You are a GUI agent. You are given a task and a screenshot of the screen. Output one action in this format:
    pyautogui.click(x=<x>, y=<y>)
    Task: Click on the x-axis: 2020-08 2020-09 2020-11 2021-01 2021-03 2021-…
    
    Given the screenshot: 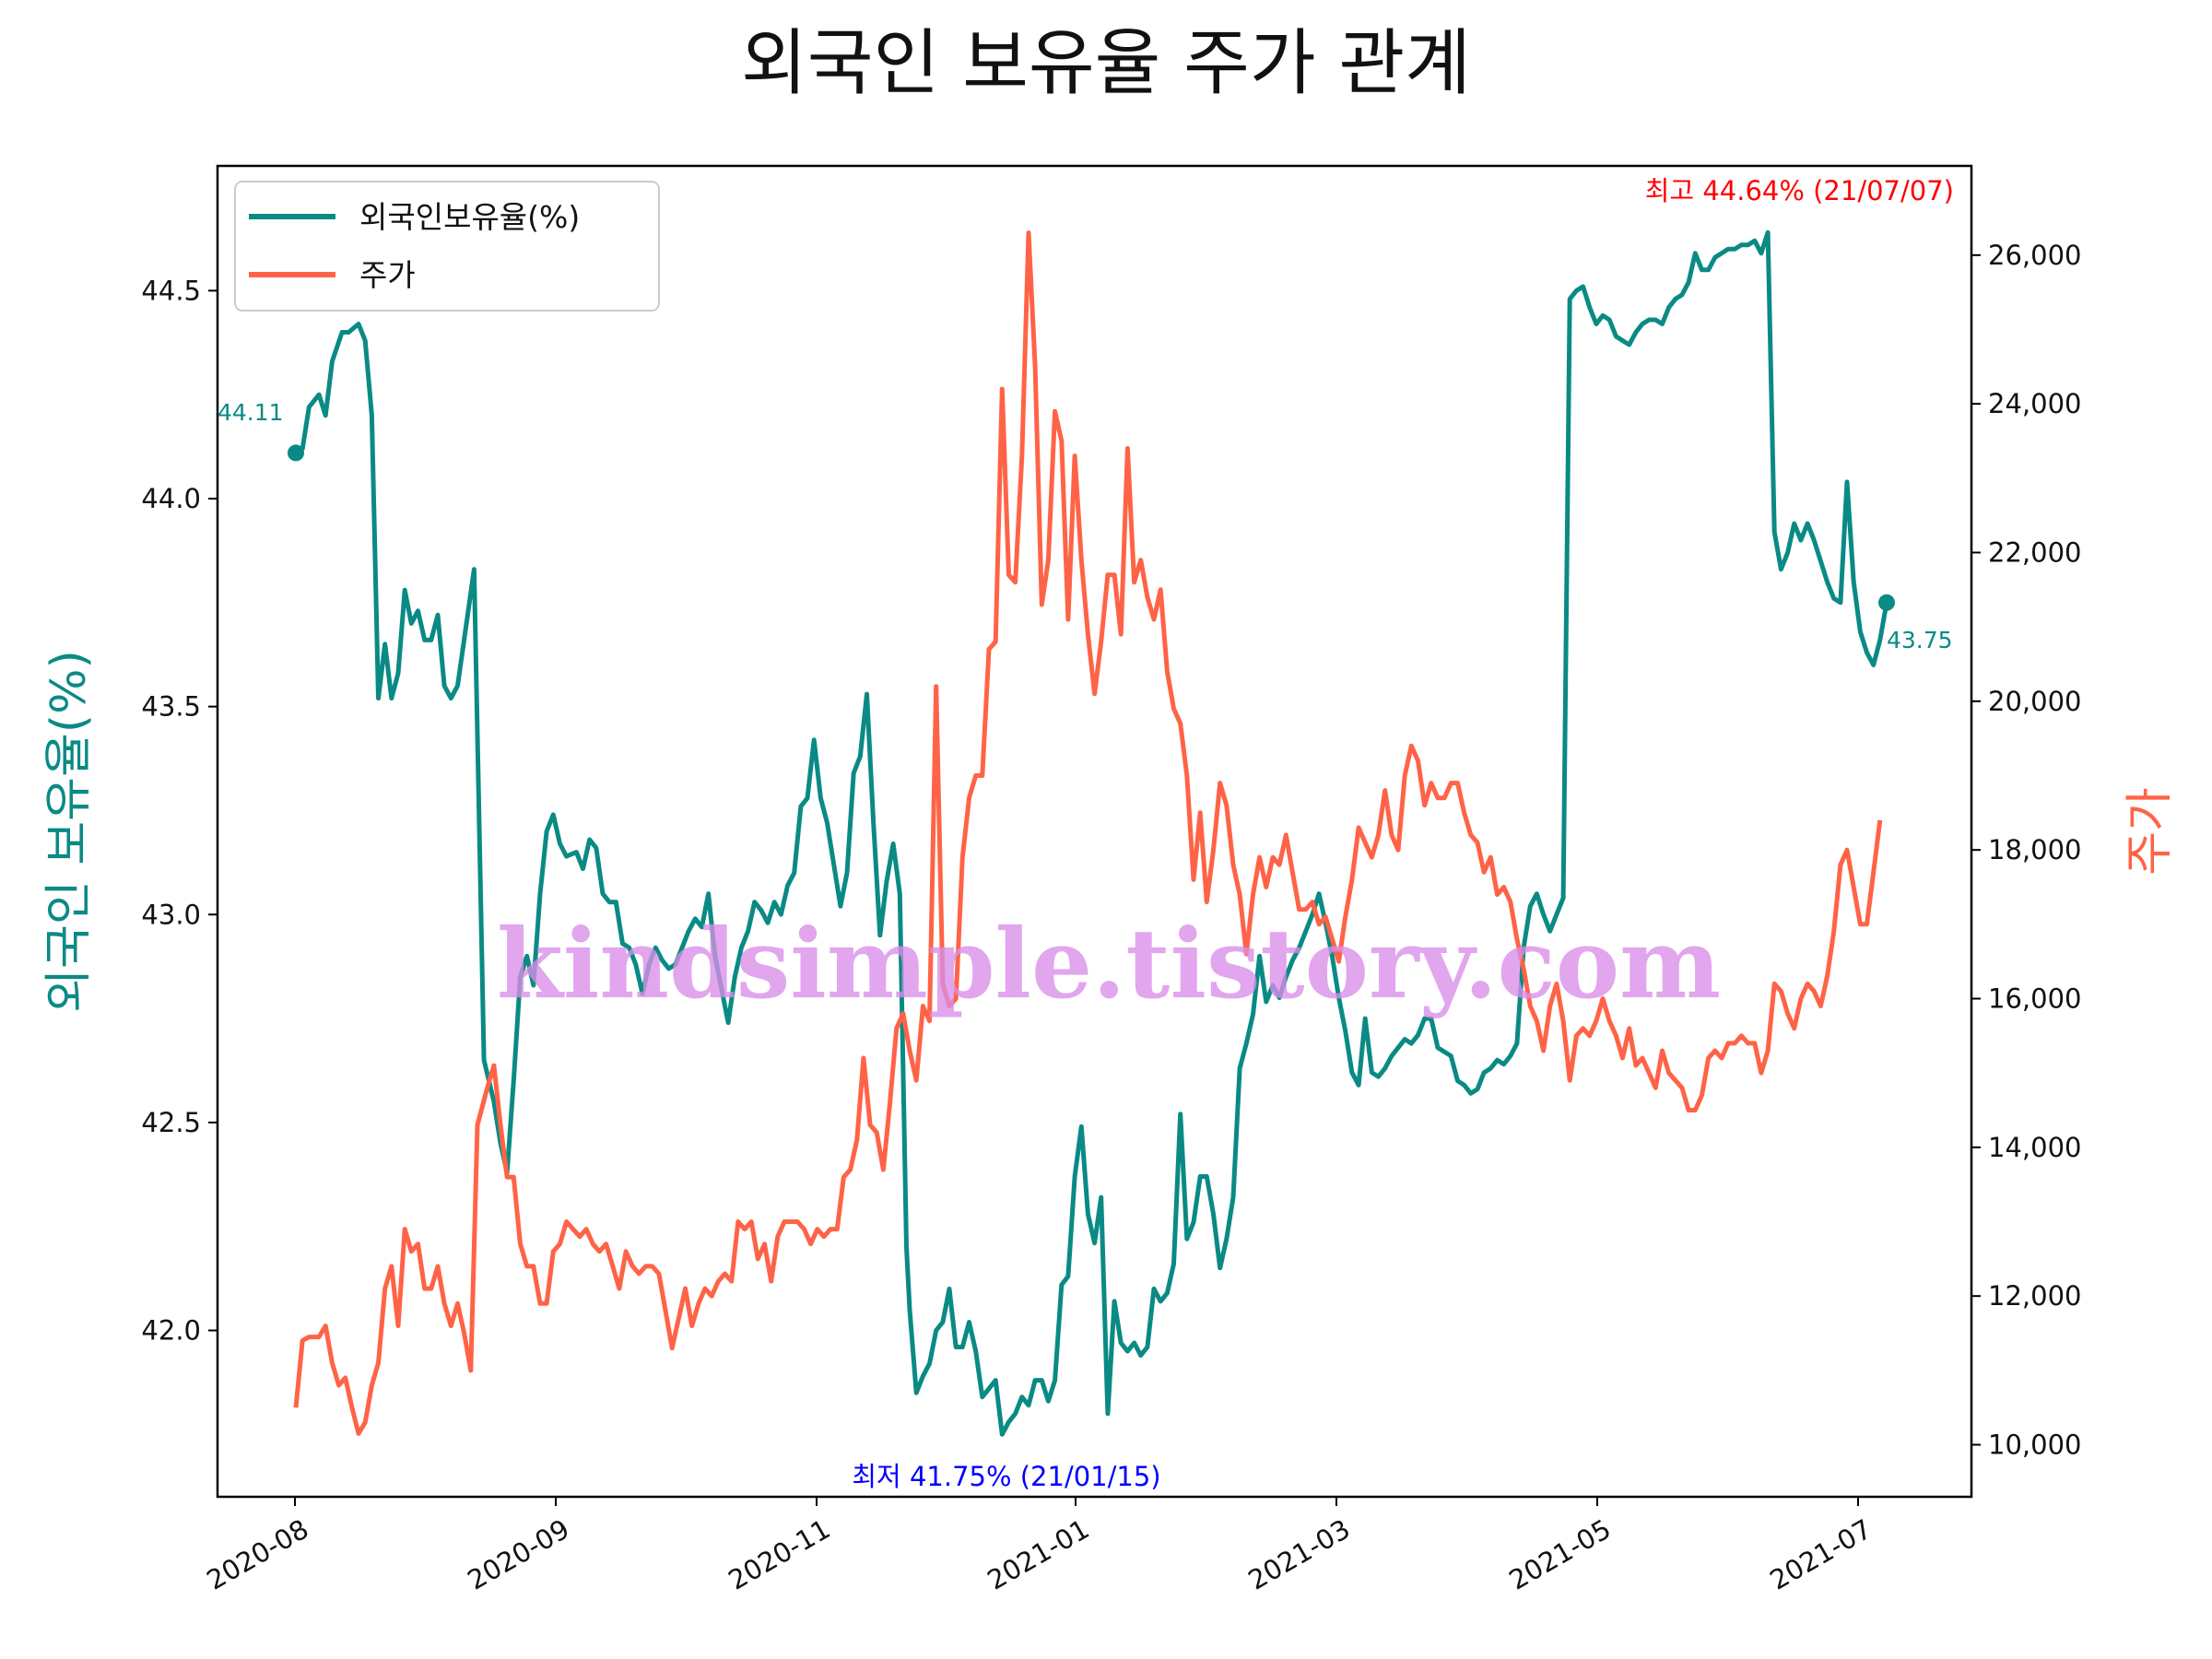 What is the action you would take?
    pyautogui.click(x=1039, y=1546)
    